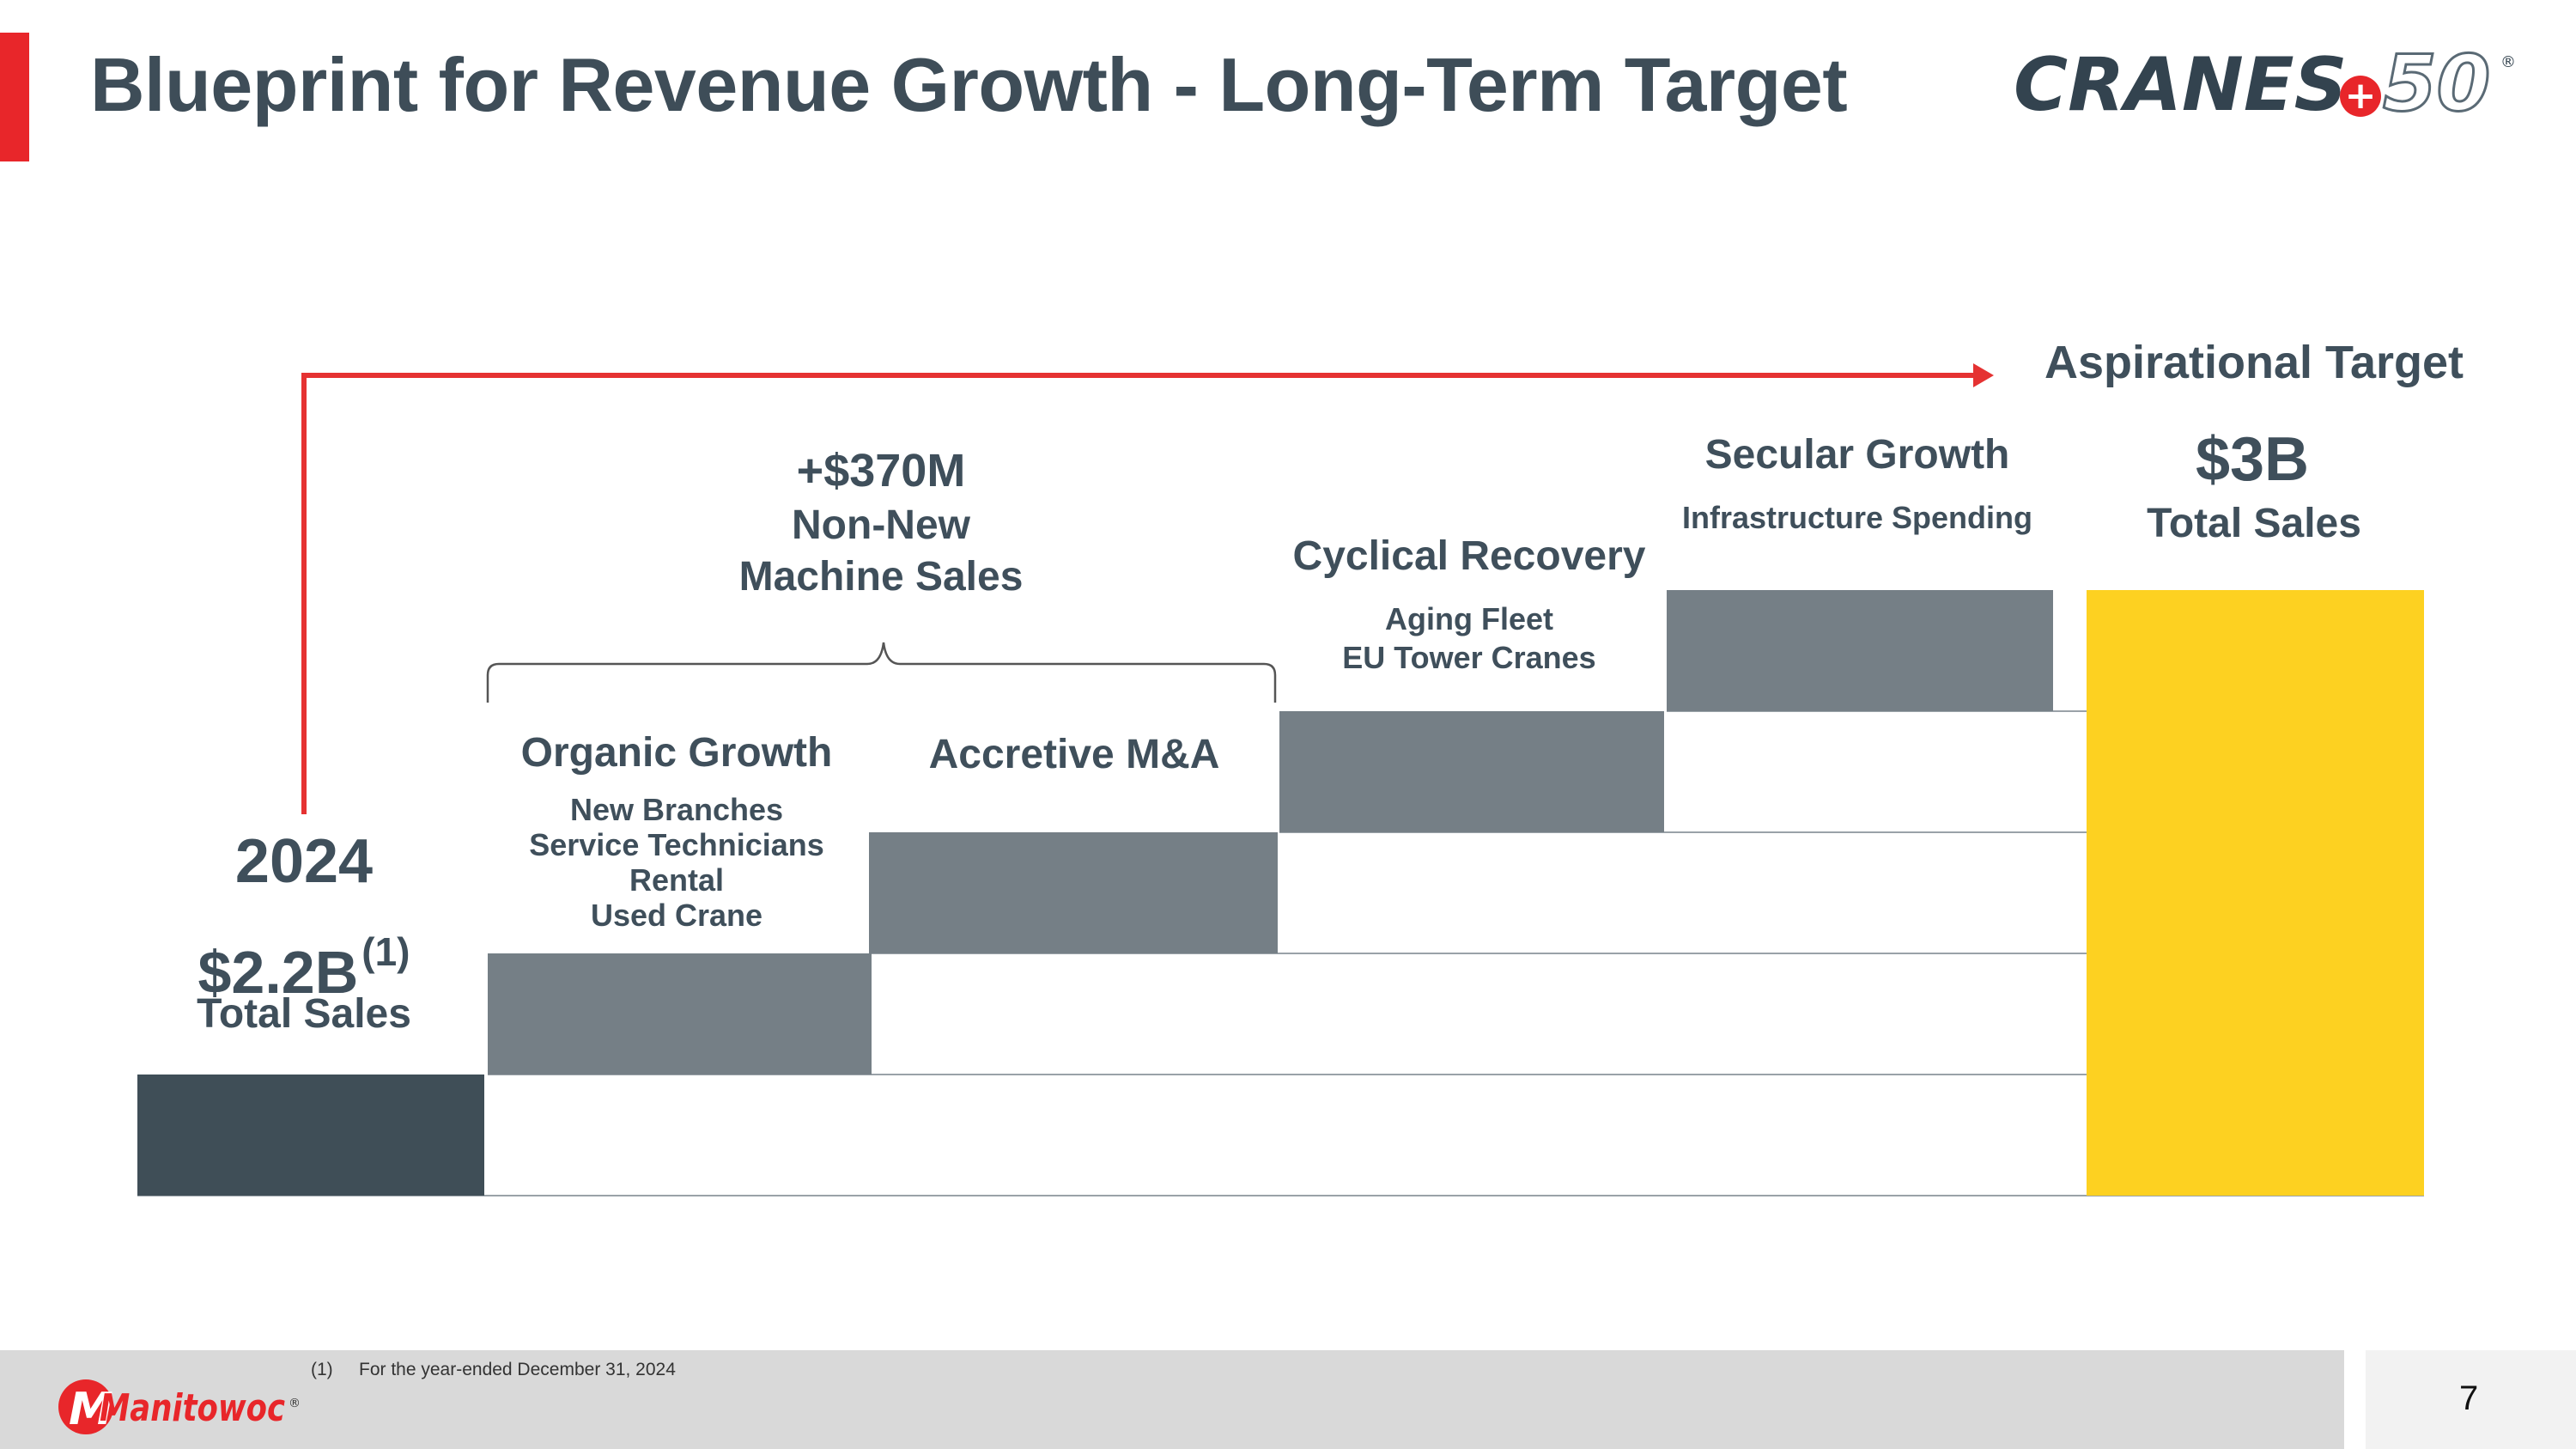 This screenshot has height=1449, width=2576. What do you see at coordinates (278, 972) in the screenshot?
I see `start-amount: $2.2B` at bounding box center [278, 972].